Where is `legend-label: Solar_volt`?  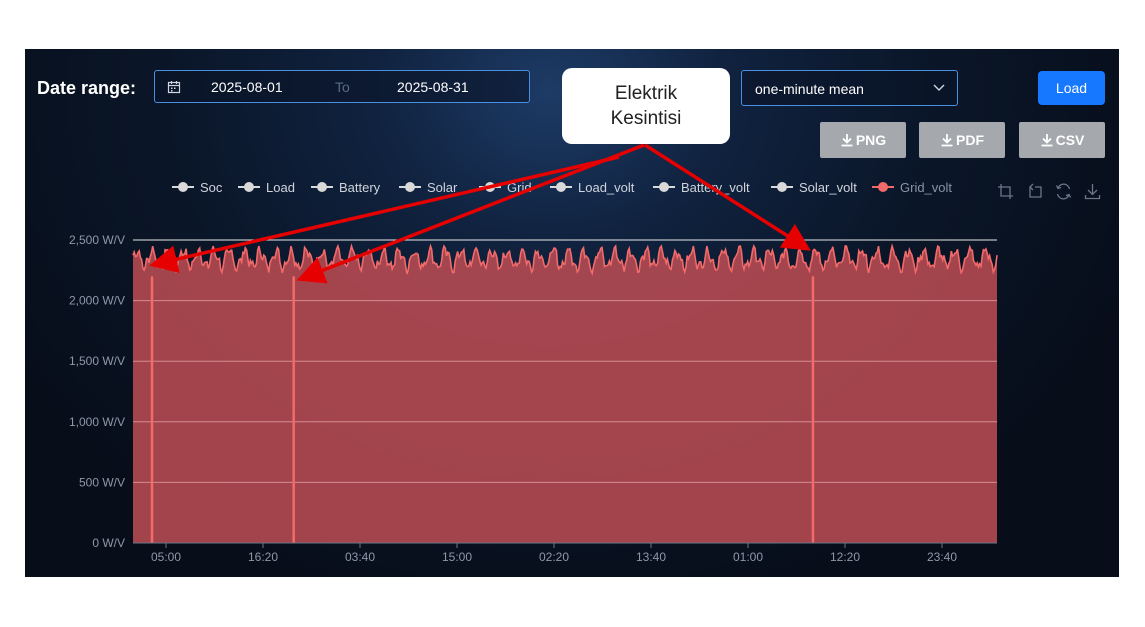
legend-label: Solar_volt is located at coordinates (828, 187).